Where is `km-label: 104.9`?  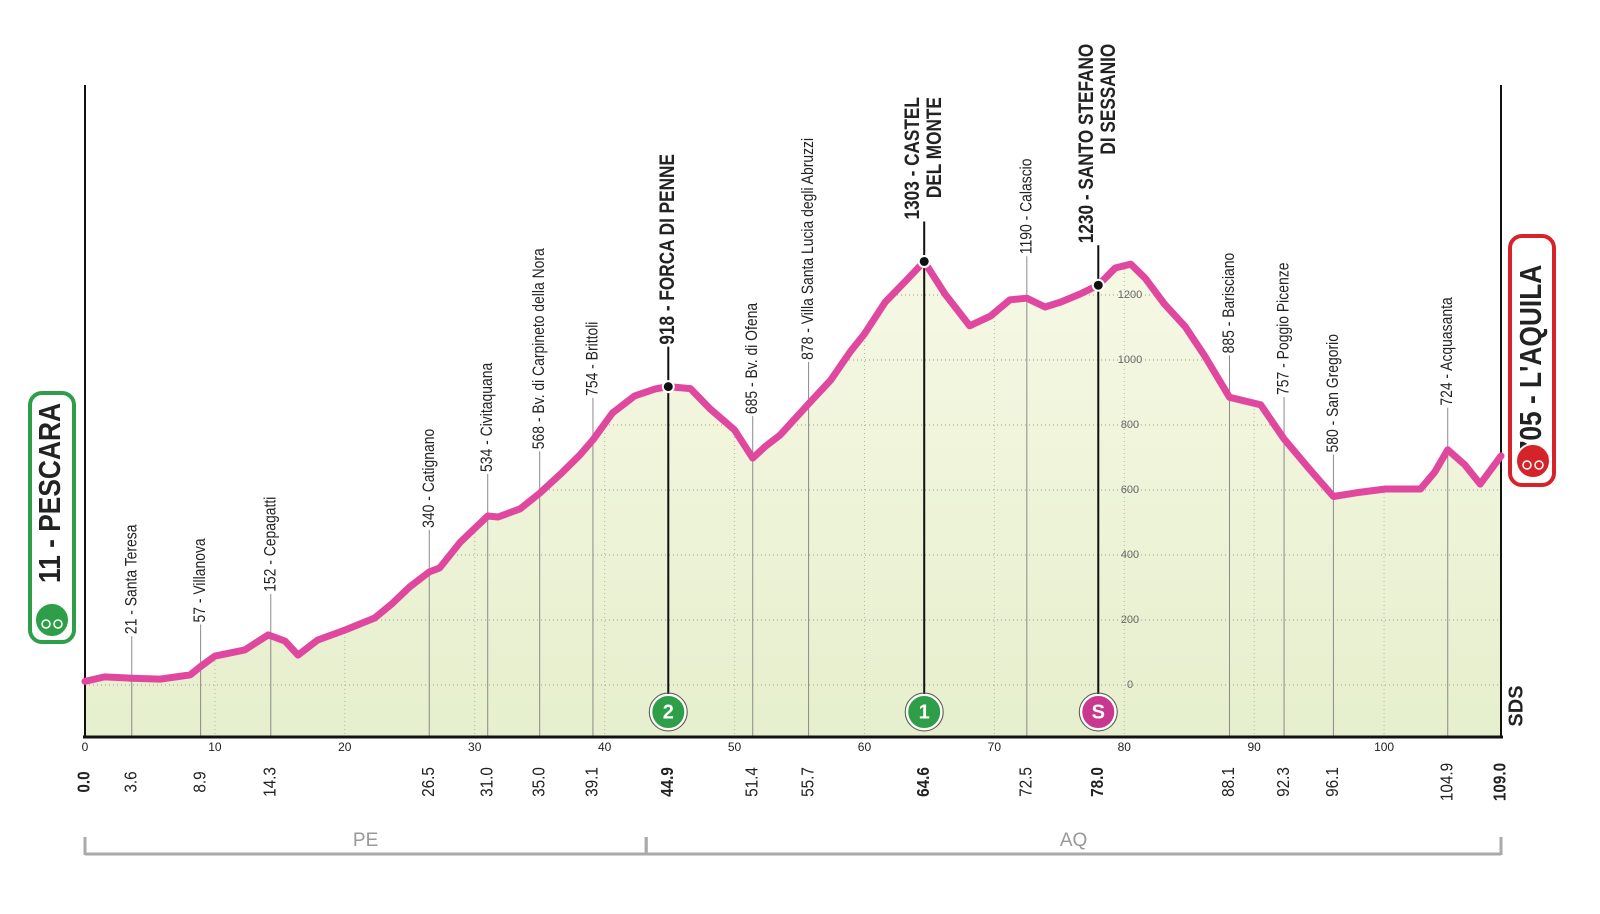 km-label: 104.9 is located at coordinates (1446, 782).